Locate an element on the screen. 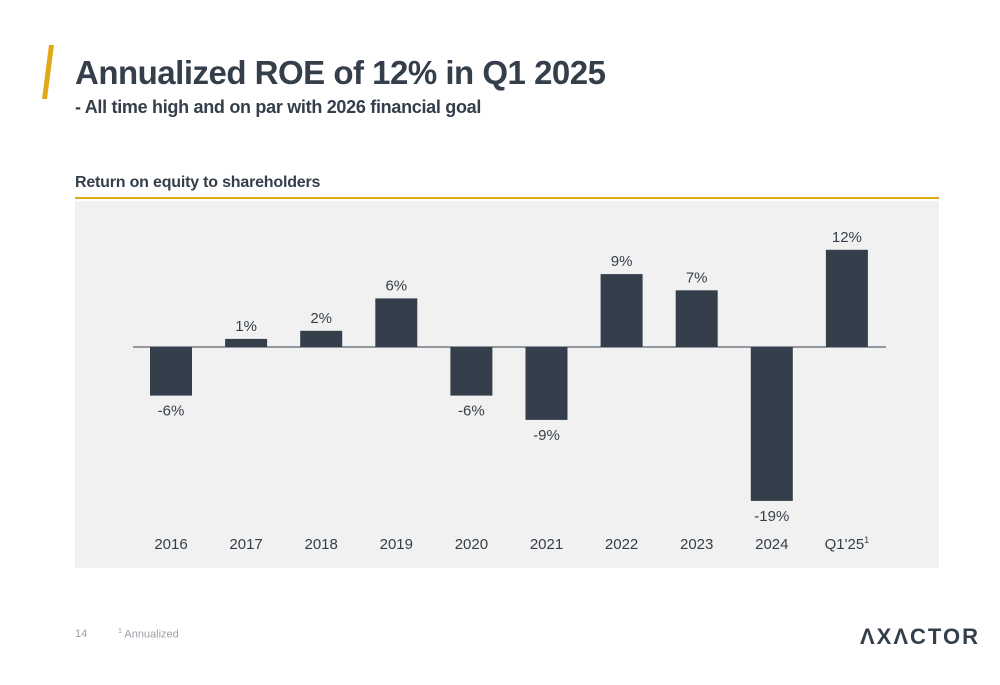 This screenshot has width=1000, height=685. bar-2016 is located at coordinates (171, 371).